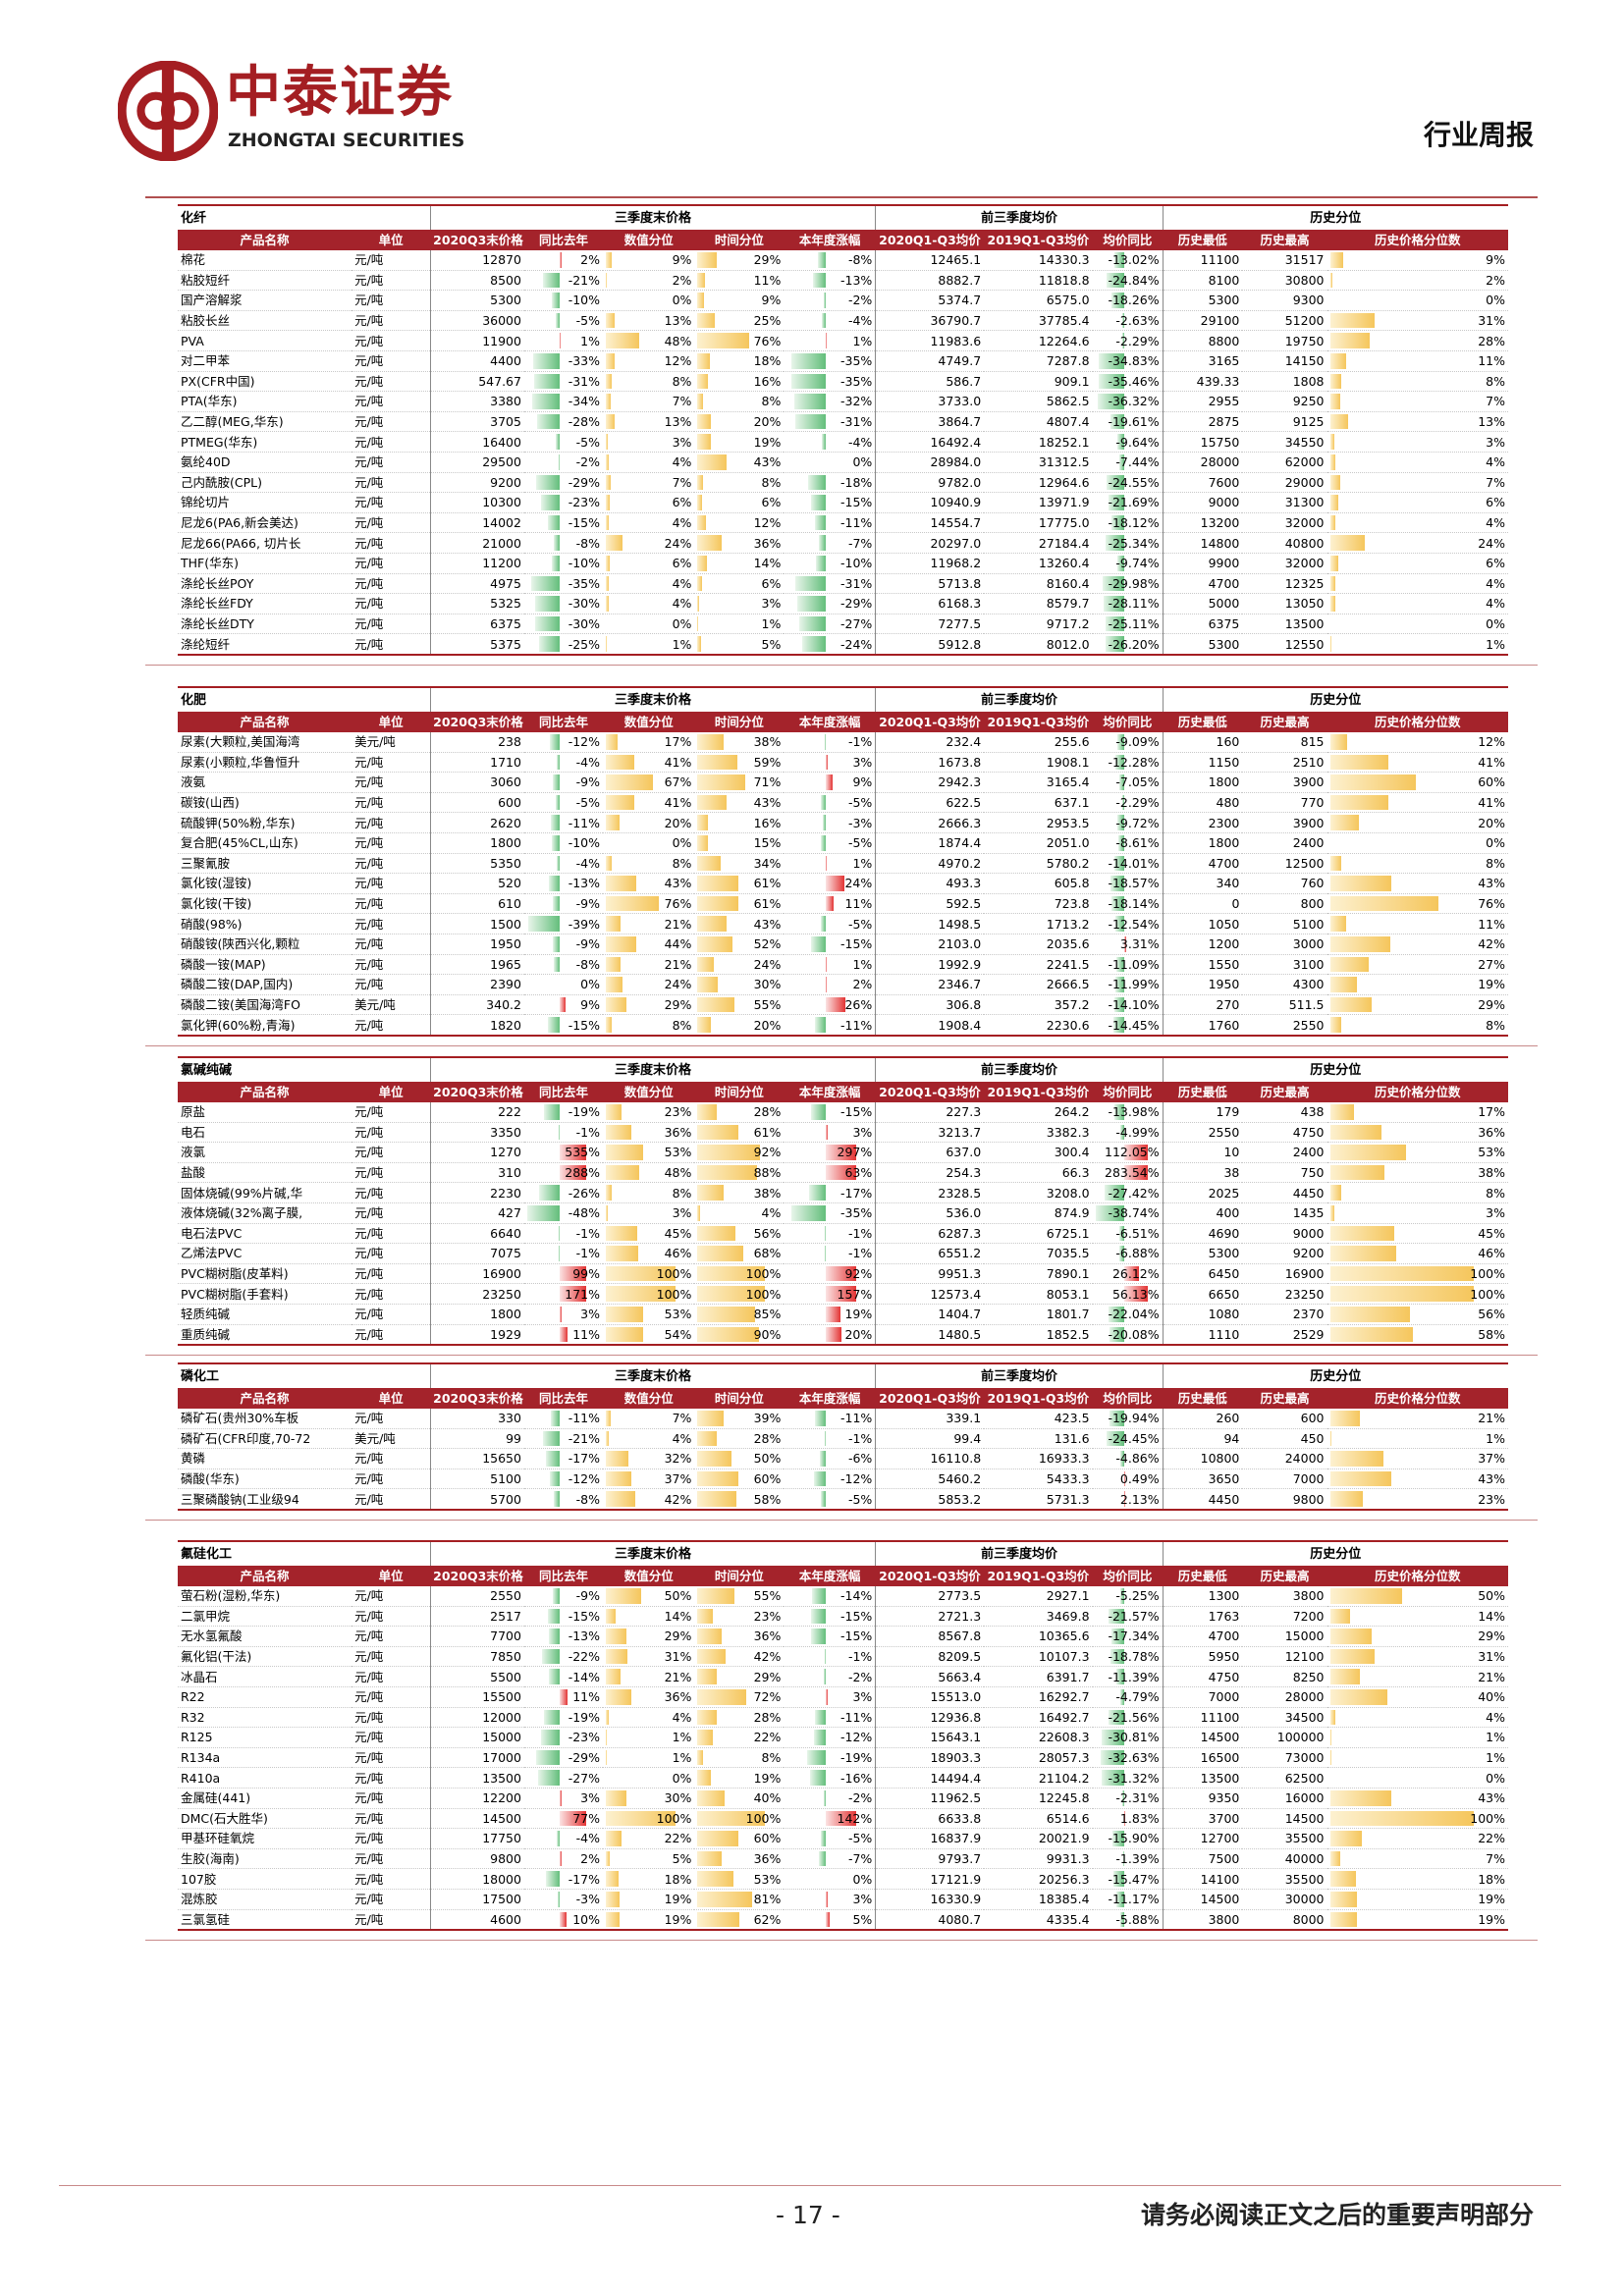 The height and width of the screenshot is (2296, 1624). I want to click on cell-avg-2020: 5853.2, so click(930, 1499).